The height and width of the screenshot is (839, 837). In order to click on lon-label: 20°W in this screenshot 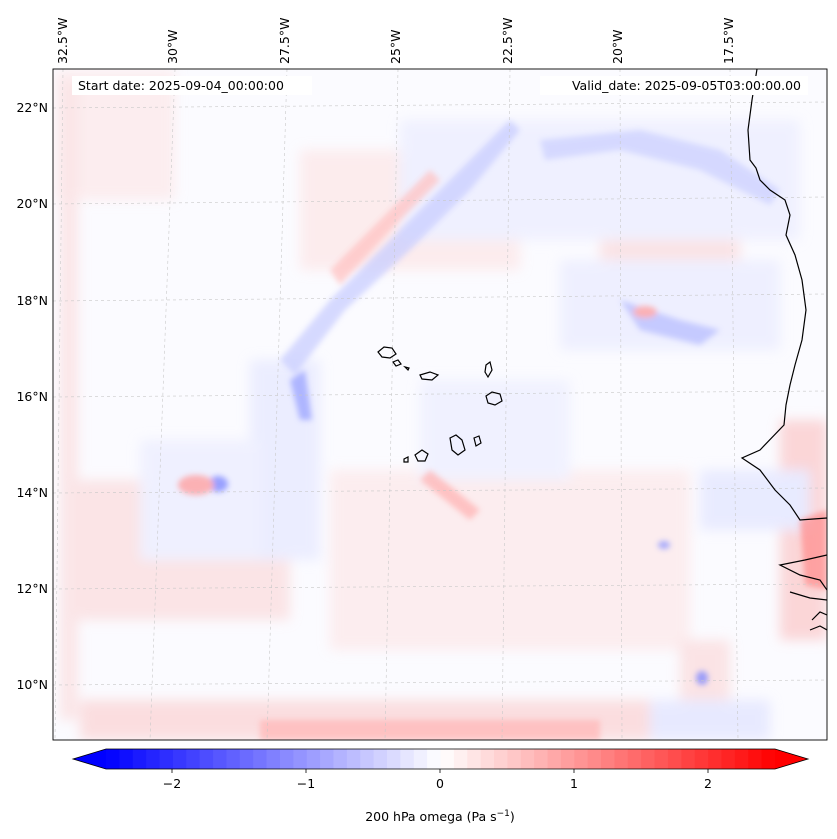, I will do `click(617, 46)`.